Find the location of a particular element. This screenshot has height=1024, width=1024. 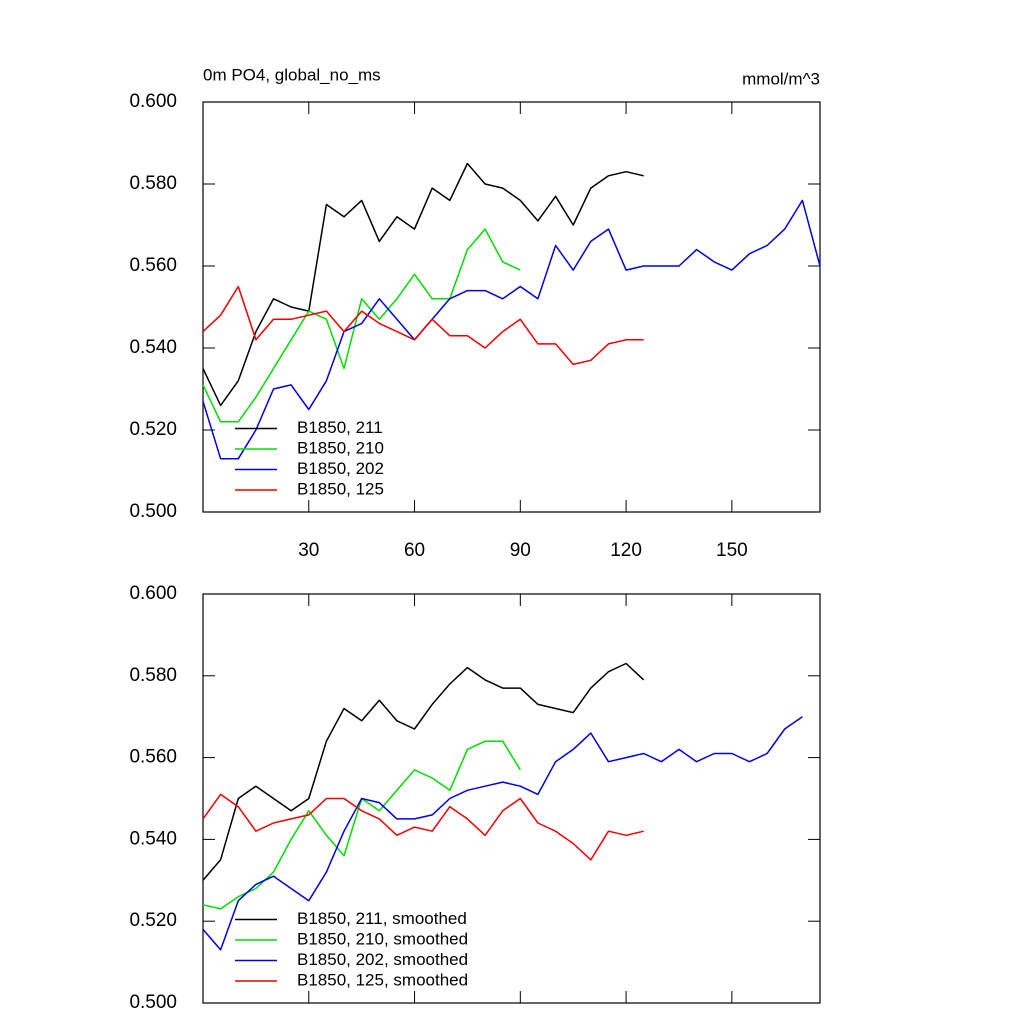

chart-title: 0m PO4, global_no_ms is located at coordinates (292, 74).